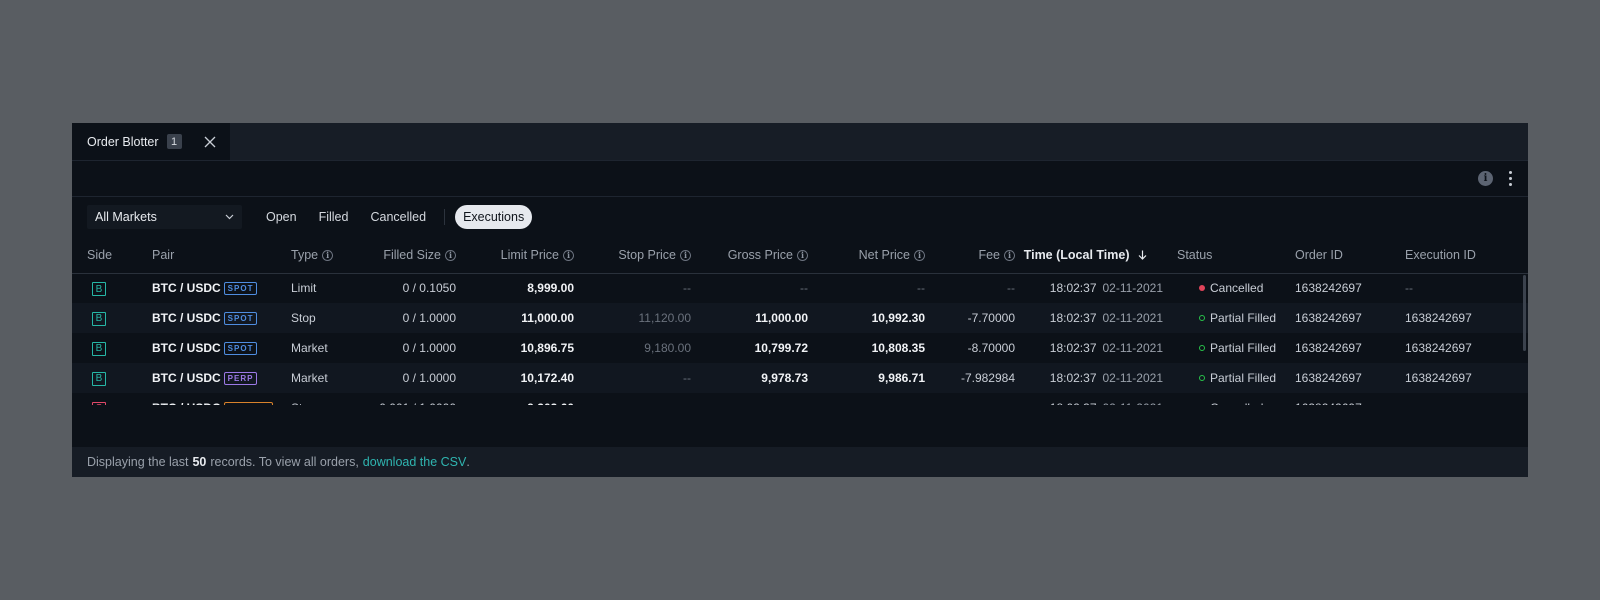 This screenshot has width=1600, height=600. What do you see at coordinates (866, 399) in the screenshot?
I see `net-price-cell: --` at bounding box center [866, 399].